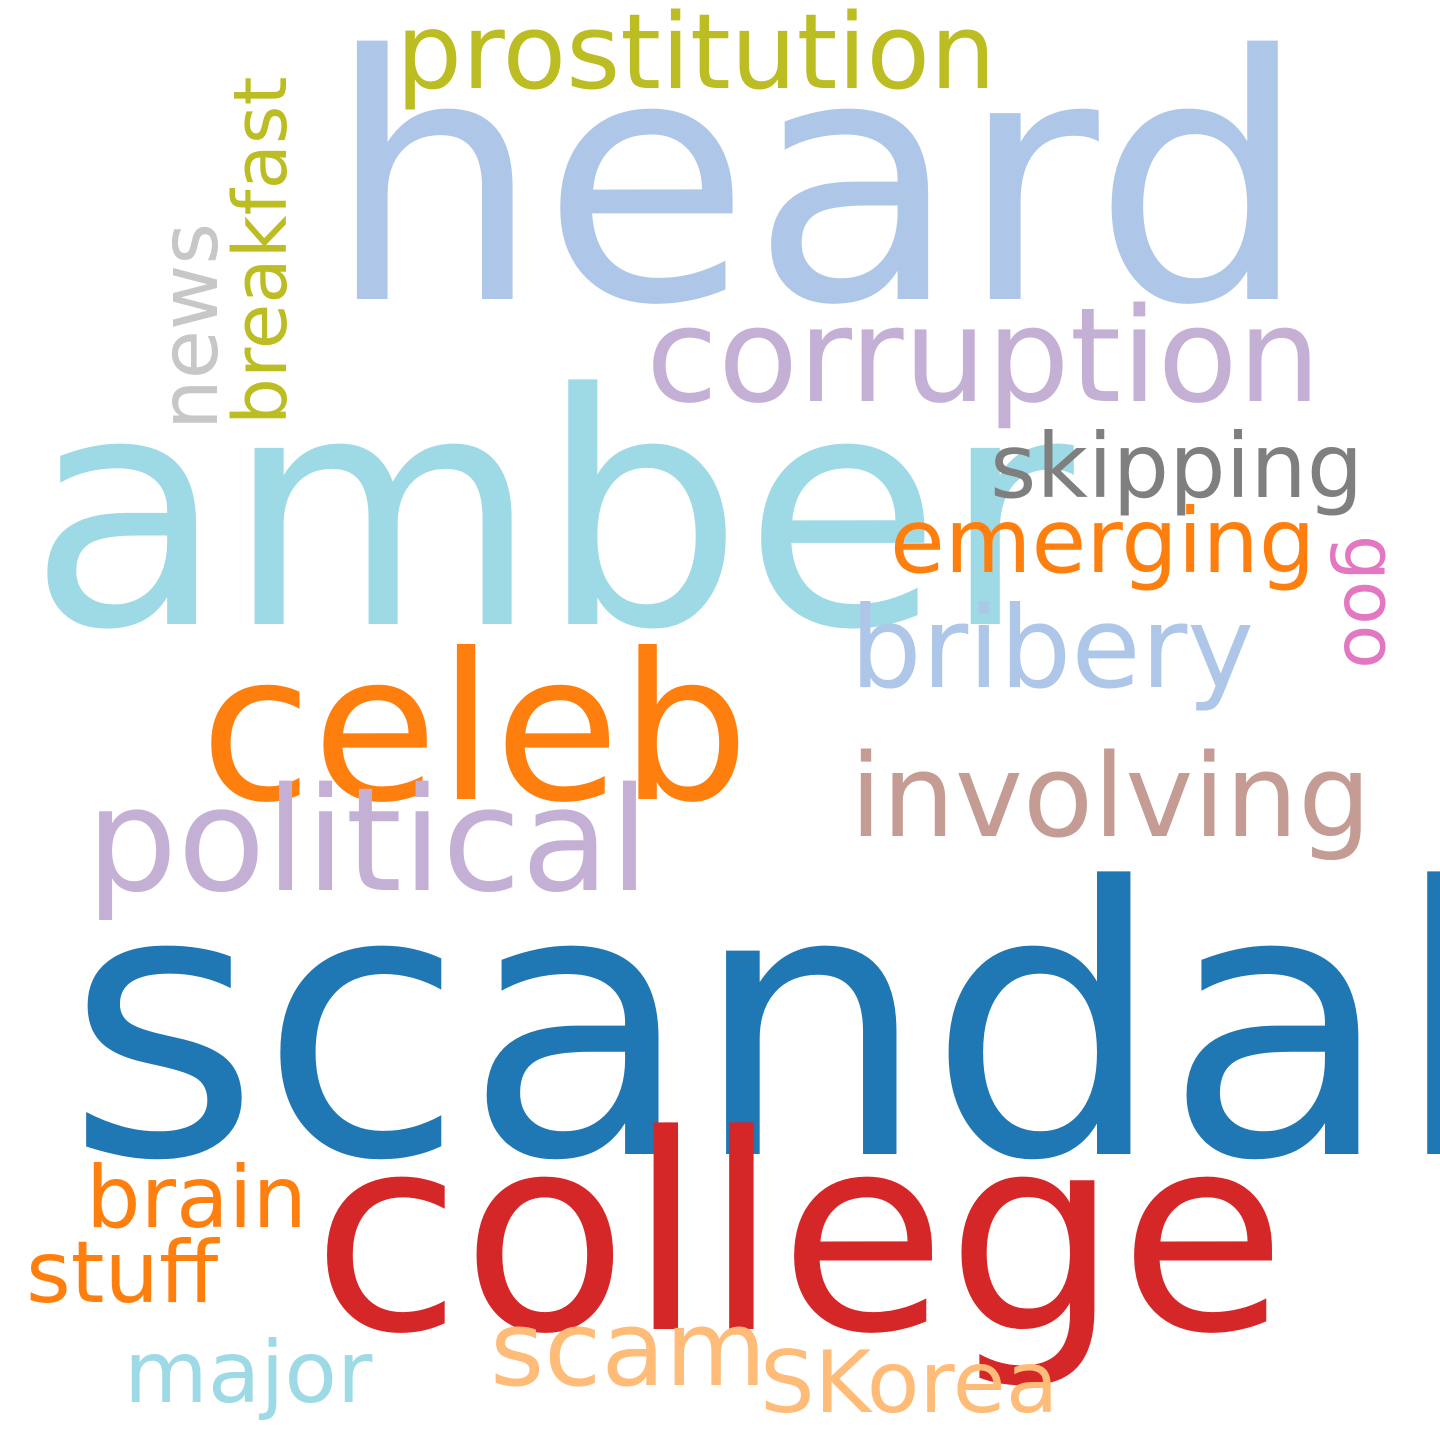 The width and height of the screenshot is (1440, 1440). Describe the element at coordinates (799, 1236) in the screenshot. I see `word-college: college` at that location.